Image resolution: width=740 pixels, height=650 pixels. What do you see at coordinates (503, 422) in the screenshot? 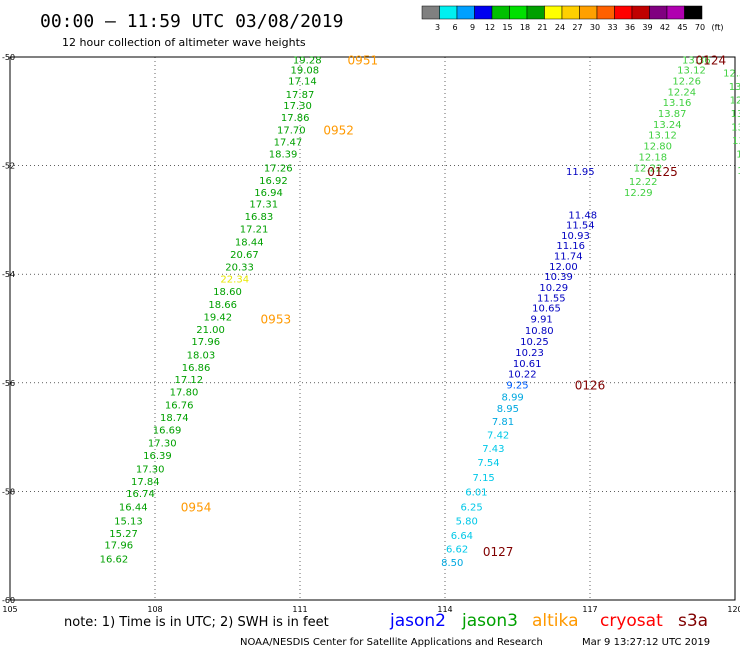
I see `swh-data-label: 7.81` at bounding box center [503, 422].